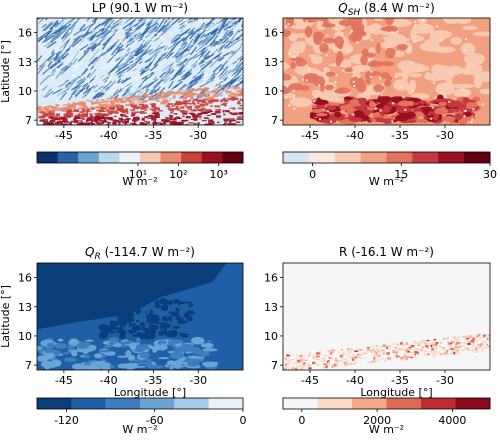  What do you see at coordinates (150, 392) in the screenshot?
I see `x-axis-label: Longitude [°]` at bounding box center [150, 392].